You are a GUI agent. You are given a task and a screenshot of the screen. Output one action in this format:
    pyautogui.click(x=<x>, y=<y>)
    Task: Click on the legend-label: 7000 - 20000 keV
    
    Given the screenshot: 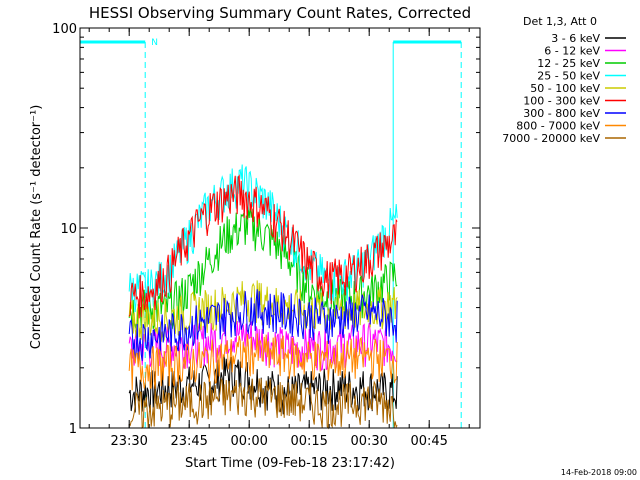 What is the action you would take?
    pyautogui.click(x=551, y=138)
    